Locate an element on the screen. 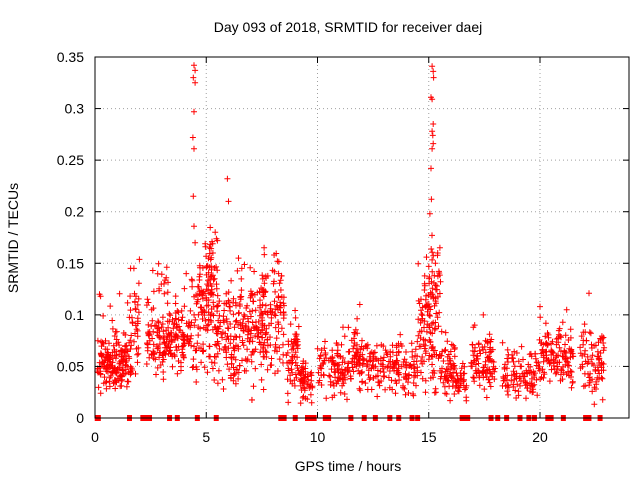  x-axis-label: GPS time / hours is located at coordinates (348, 466).